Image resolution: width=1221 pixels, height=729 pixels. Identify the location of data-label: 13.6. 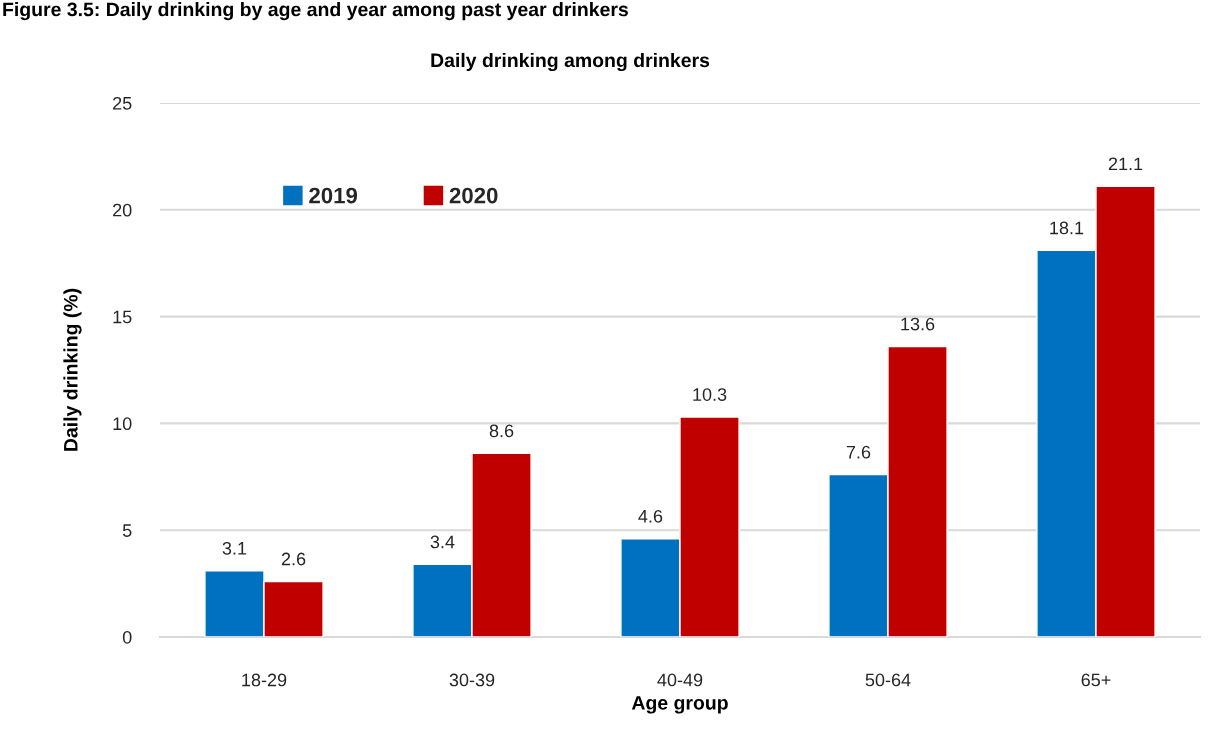
(918, 324).